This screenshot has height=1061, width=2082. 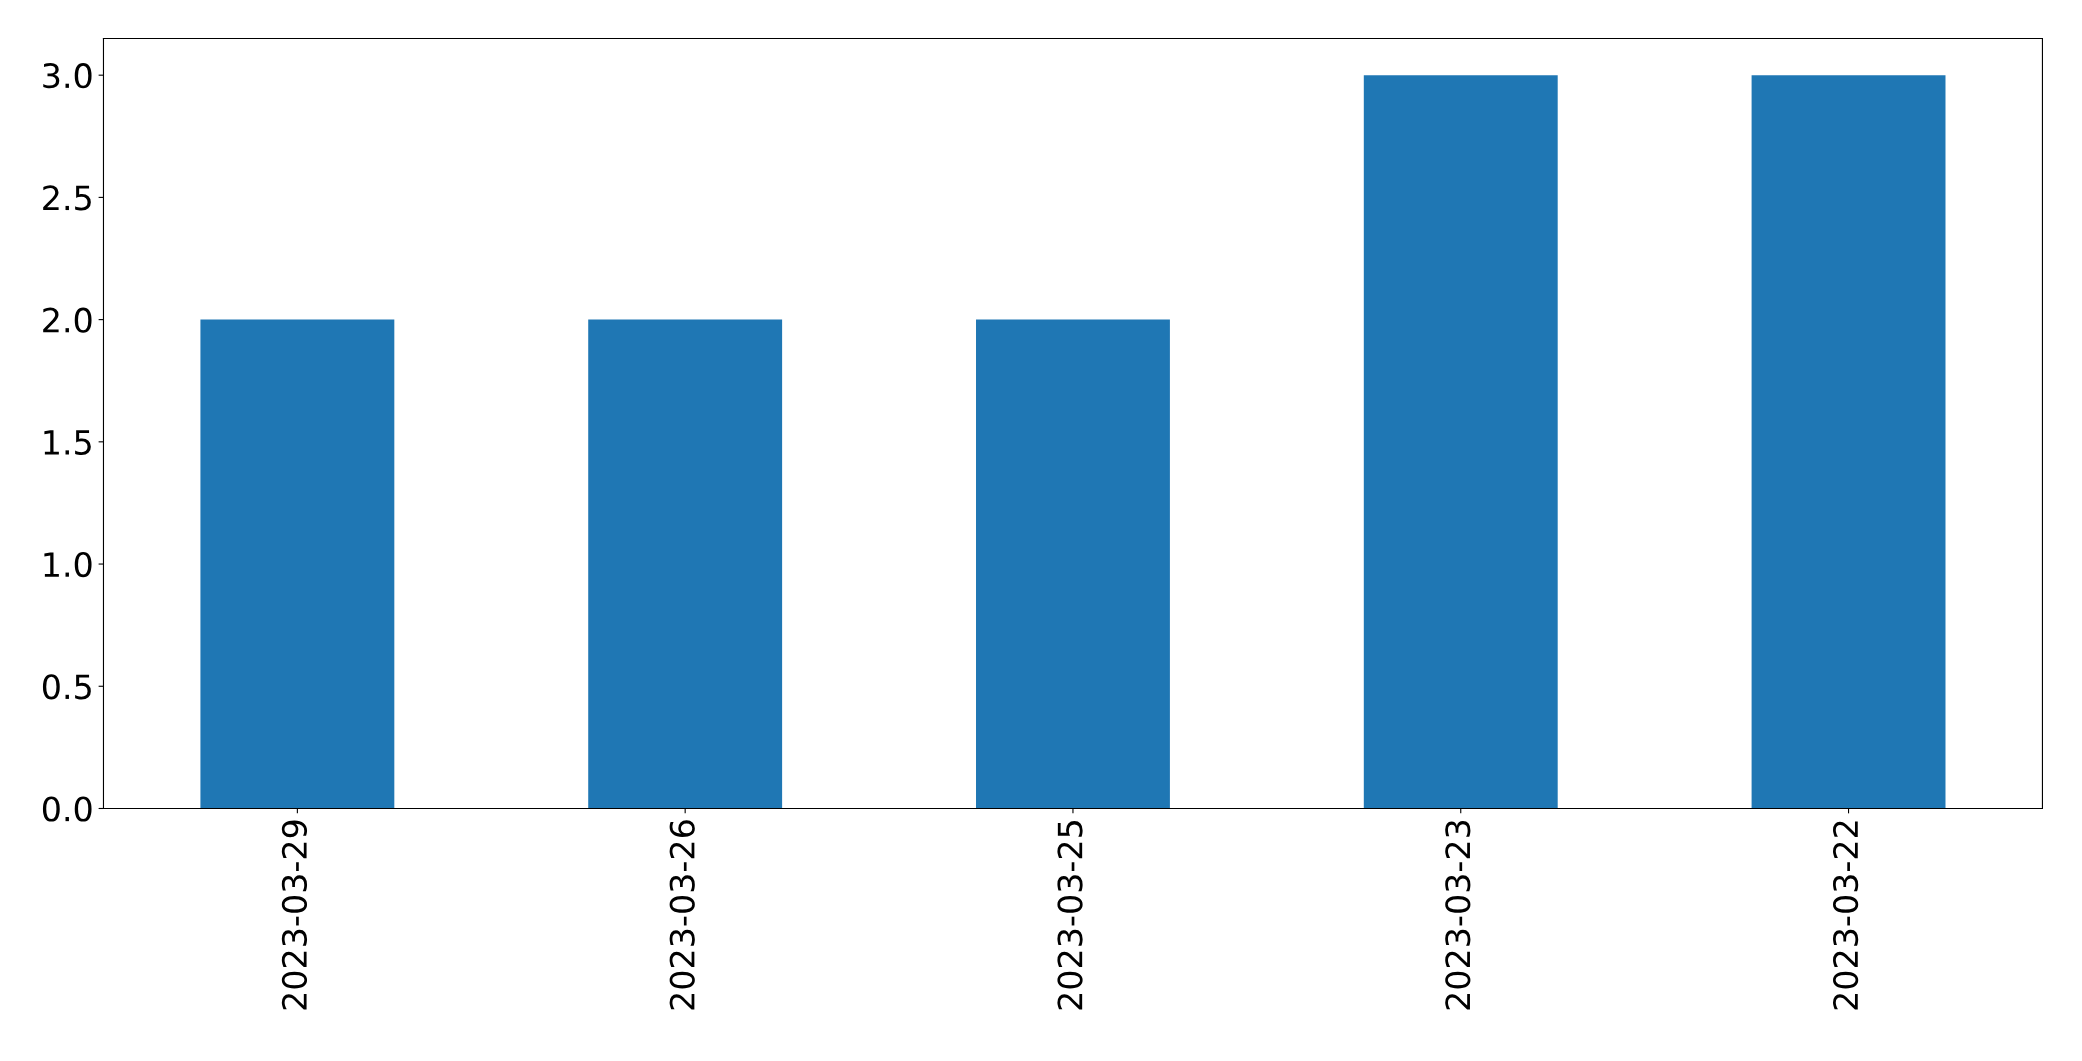 What do you see at coordinates (1846, 915) in the screenshot?
I see `x-tick-label: 2023-03-22` at bounding box center [1846, 915].